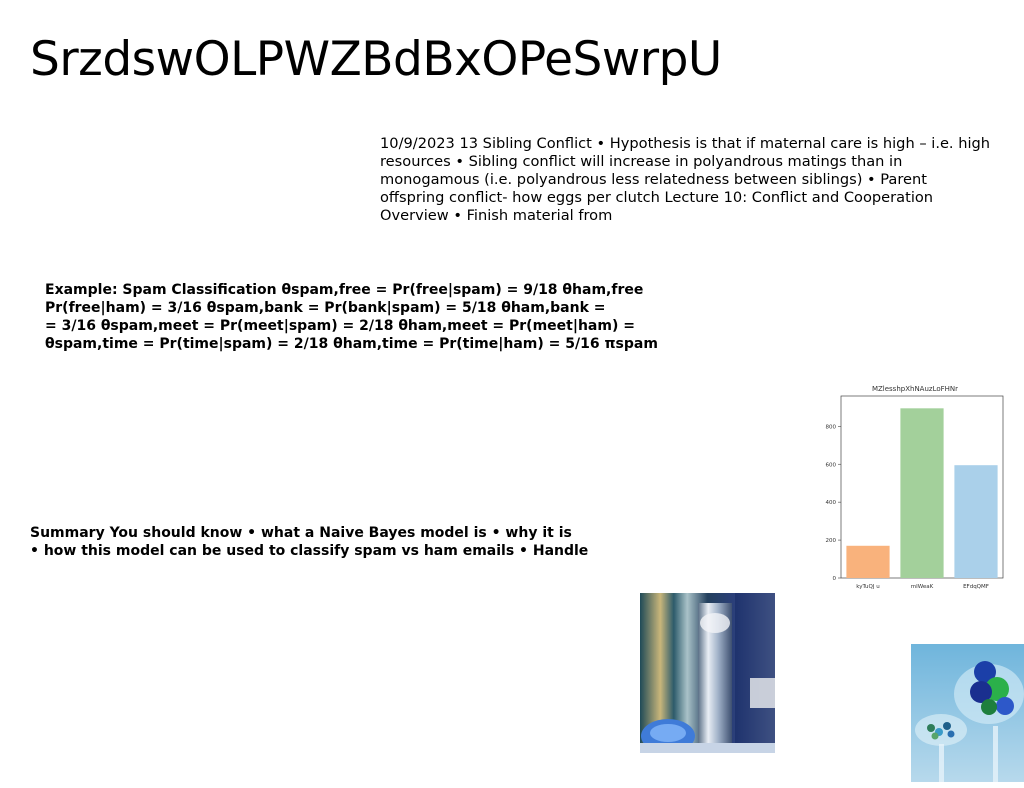 The height and width of the screenshot is (788, 1024). What do you see at coordinates (835, 579) in the screenshot?
I see `y-tick-label: 0` at bounding box center [835, 579].